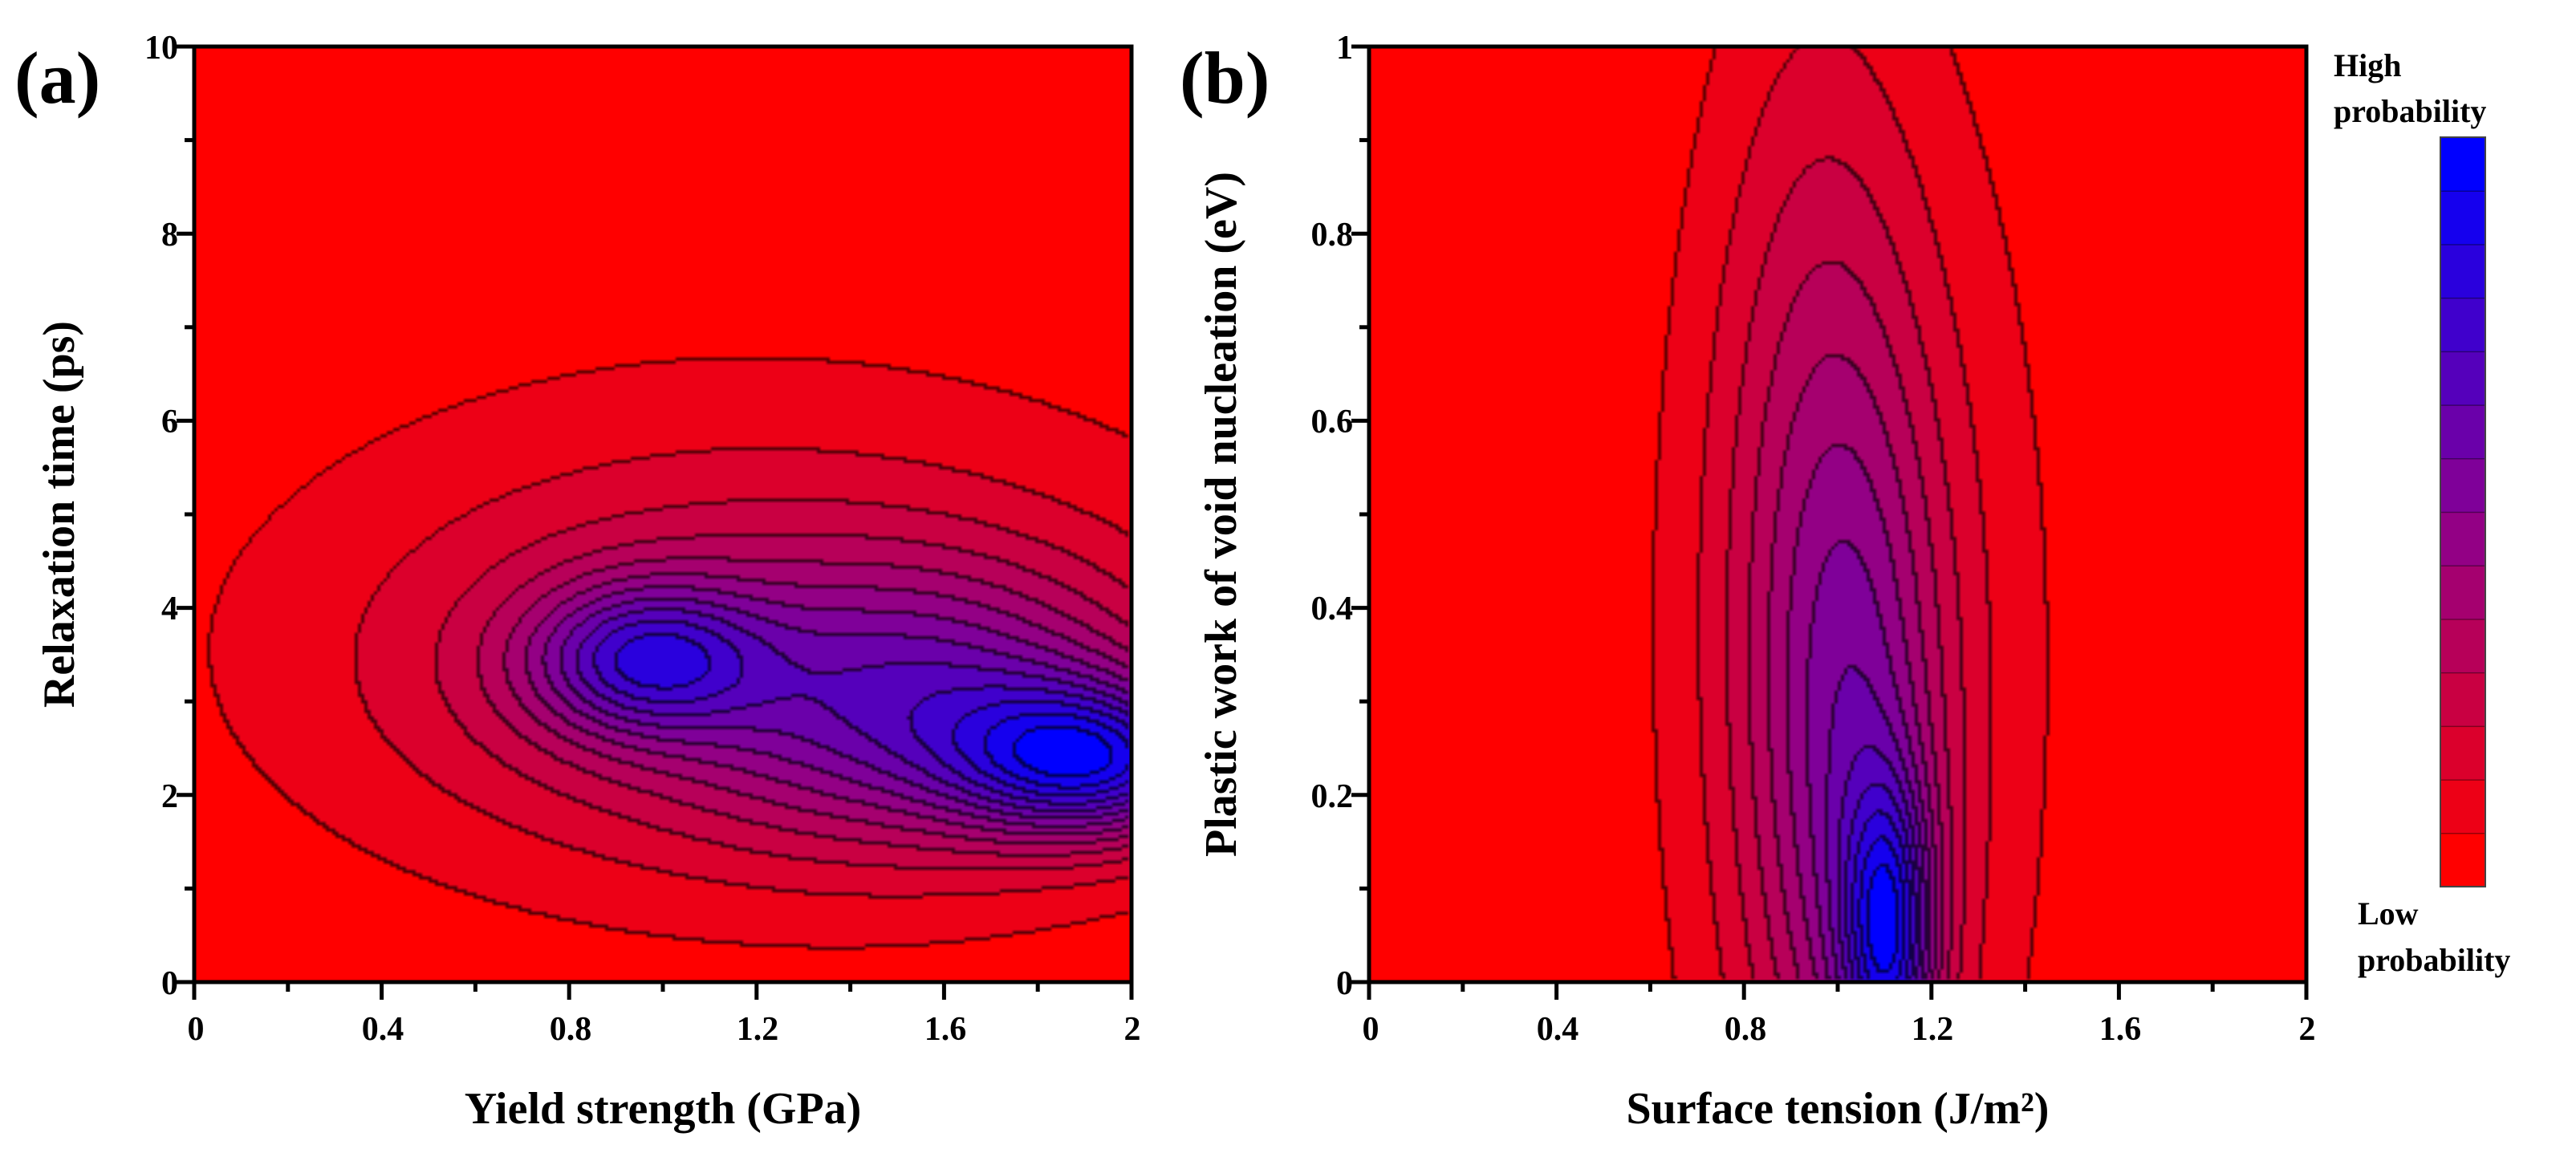 Image resolution: width=2576 pixels, height=1161 pixels. What do you see at coordinates (1360, 514) in the screenshot?
I see `panel-b-y-ticks` at bounding box center [1360, 514].